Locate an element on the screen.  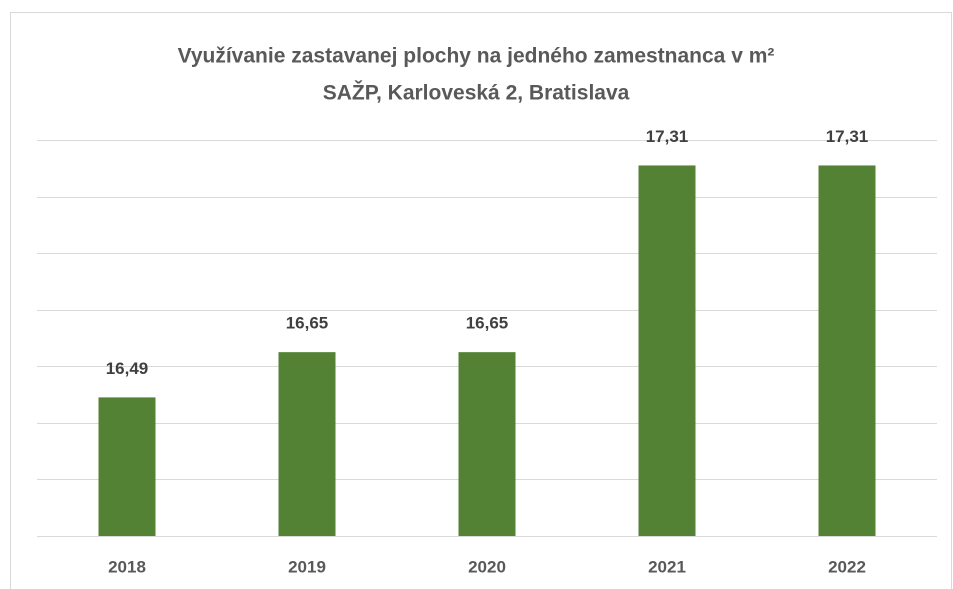
x-tick-label: 2019 is located at coordinates (307, 566).